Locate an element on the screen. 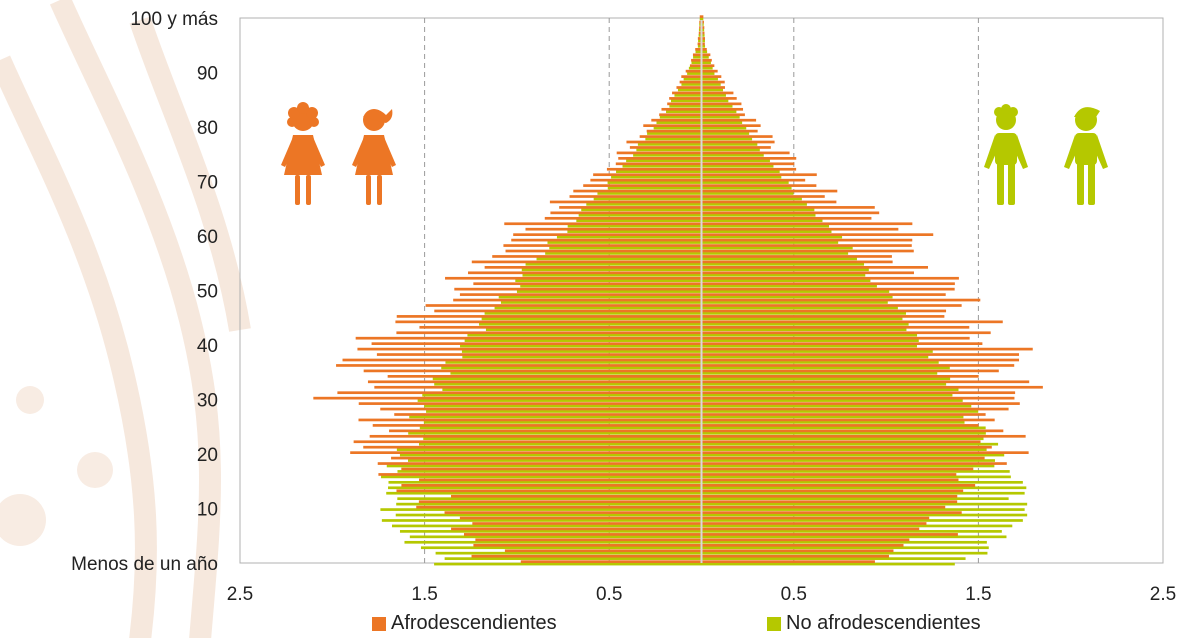 This screenshot has width=1187, height=638. legend-swatch-no-afro is located at coordinates (774, 623).